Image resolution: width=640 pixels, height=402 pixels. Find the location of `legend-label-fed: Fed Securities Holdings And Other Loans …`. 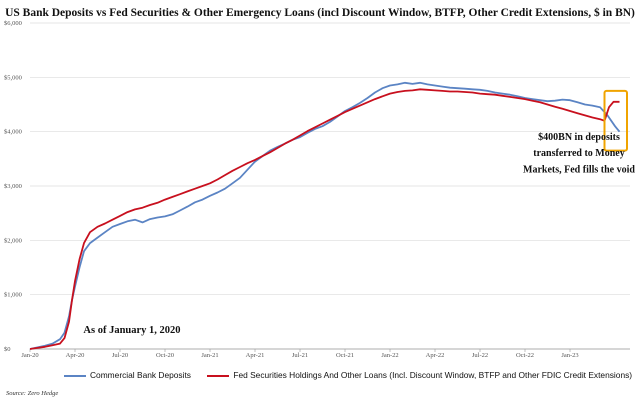

legend-label-fed: Fed Securities Holdings And Other Loans … is located at coordinates (433, 375).